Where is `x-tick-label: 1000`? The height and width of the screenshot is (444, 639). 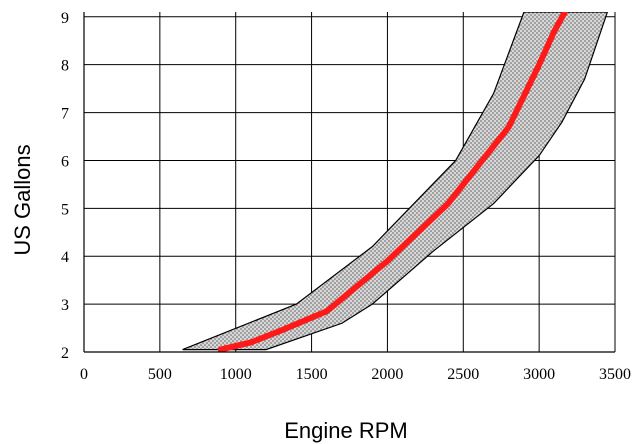 x-tick-label: 1000 is located at coordinates (236, 374).